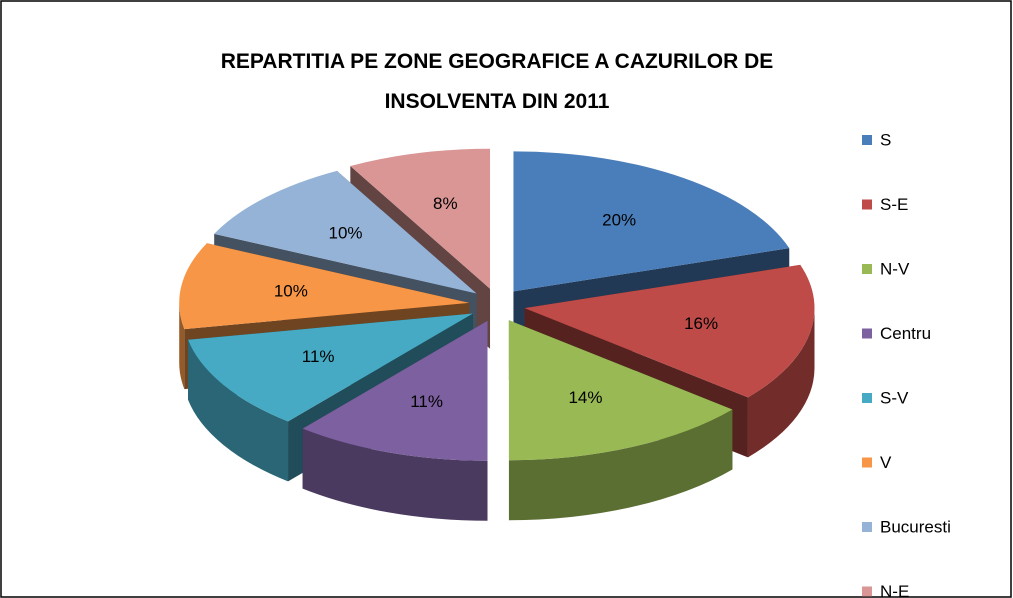 This screenshot has width=1013, height=598. I want to click on data-label: 14%, so click(585, 397).